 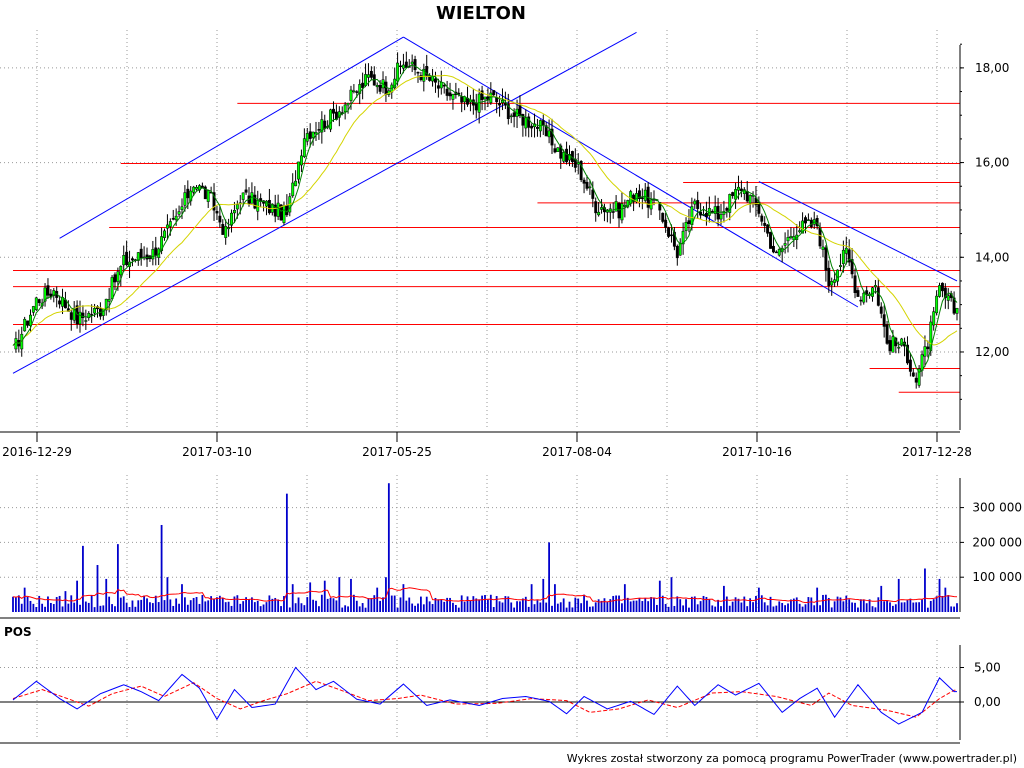 What do you see at coordinates (992, 68) in the screenshot?
I see `price-y-tick-label: 18,00` at bounding box center [992, 68].